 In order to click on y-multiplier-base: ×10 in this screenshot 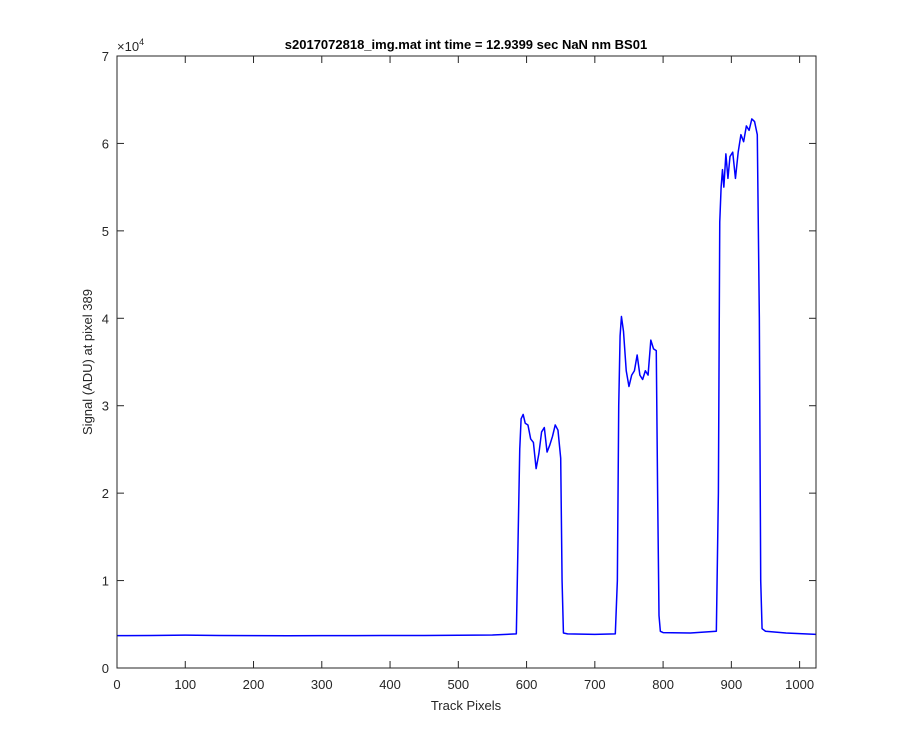, I will do `click(128, 46)`.